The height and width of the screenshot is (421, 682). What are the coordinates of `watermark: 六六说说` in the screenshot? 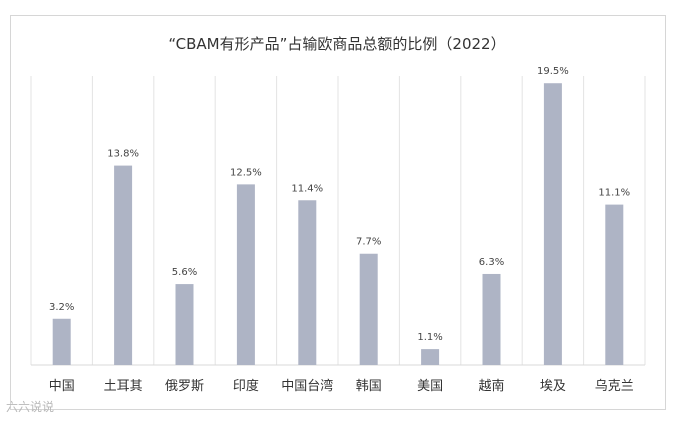 It's located at (30, 407).